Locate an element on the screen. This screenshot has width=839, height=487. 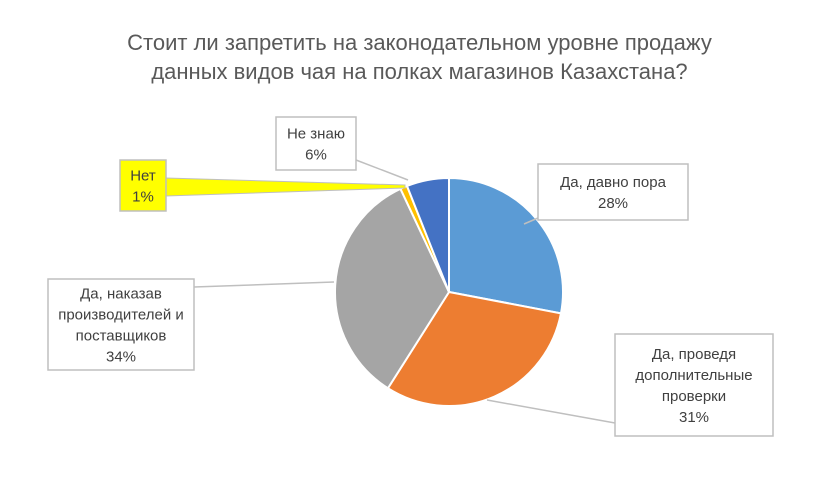
data-label-ne-znayu: Не знаю 6% is located at coordinates (316, 143).